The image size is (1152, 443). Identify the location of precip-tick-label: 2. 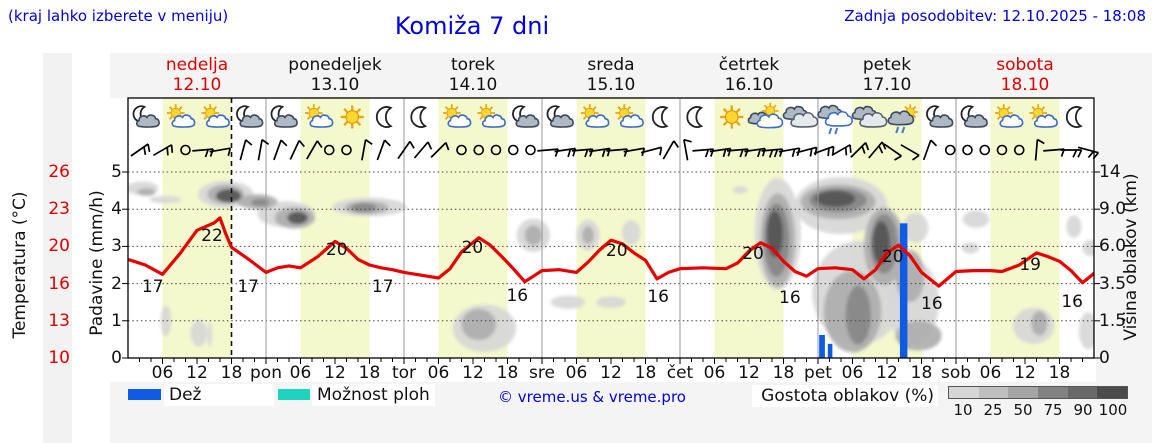
(116, 283).